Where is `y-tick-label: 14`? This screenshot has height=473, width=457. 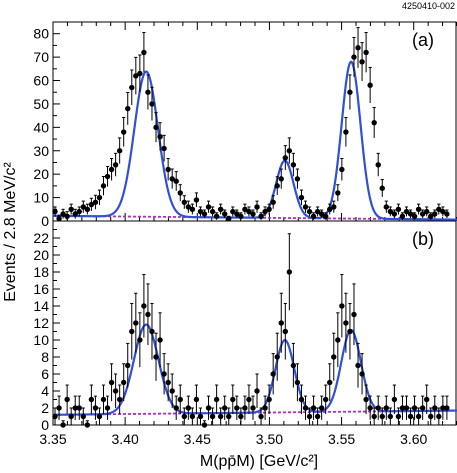
y-tick-label: 14 is located at coordinates (41, 306).